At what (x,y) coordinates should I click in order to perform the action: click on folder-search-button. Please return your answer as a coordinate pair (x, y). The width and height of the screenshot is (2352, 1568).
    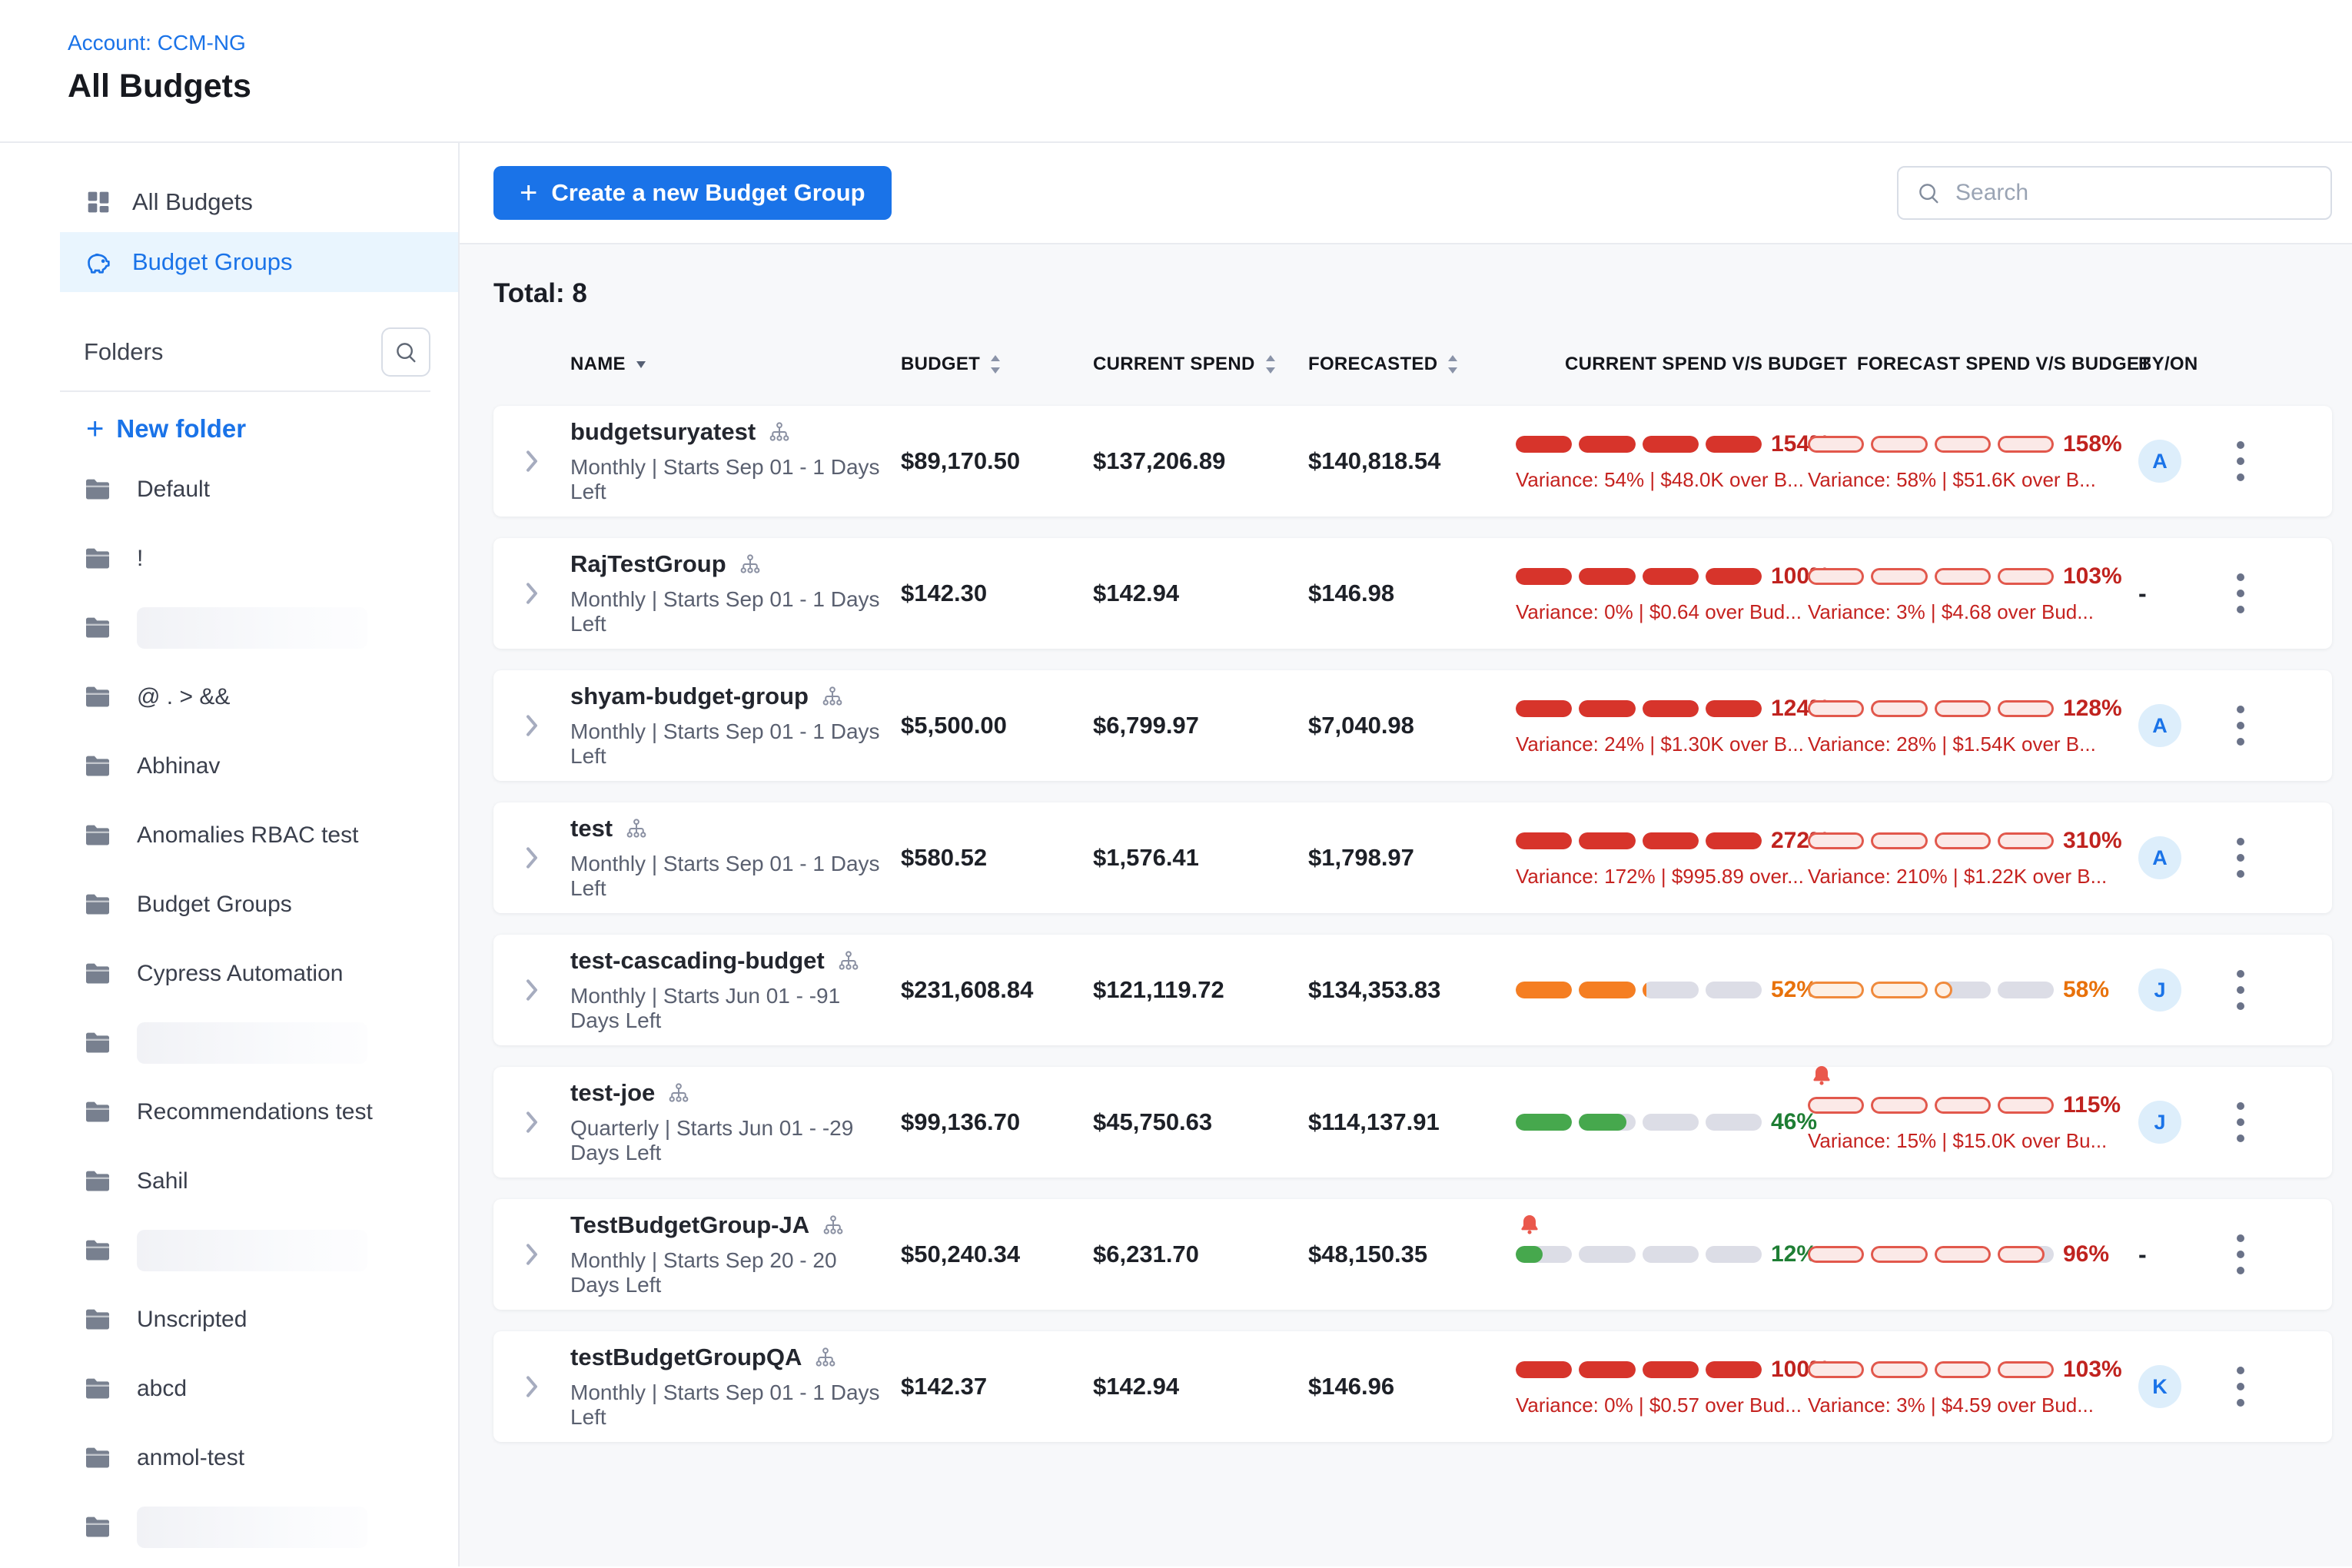
    Looking at the image, I should click on (406, 352).